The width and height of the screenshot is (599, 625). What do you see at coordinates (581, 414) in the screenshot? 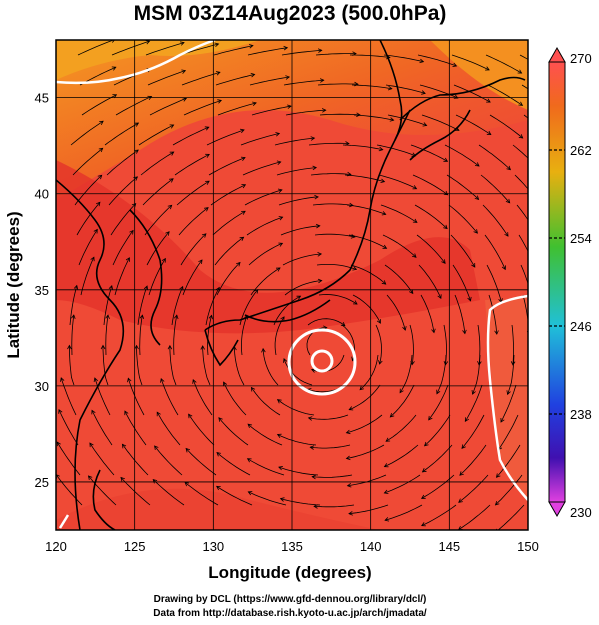
I see `colorbar-tick-label: 238` at bounding box center [581, 414].